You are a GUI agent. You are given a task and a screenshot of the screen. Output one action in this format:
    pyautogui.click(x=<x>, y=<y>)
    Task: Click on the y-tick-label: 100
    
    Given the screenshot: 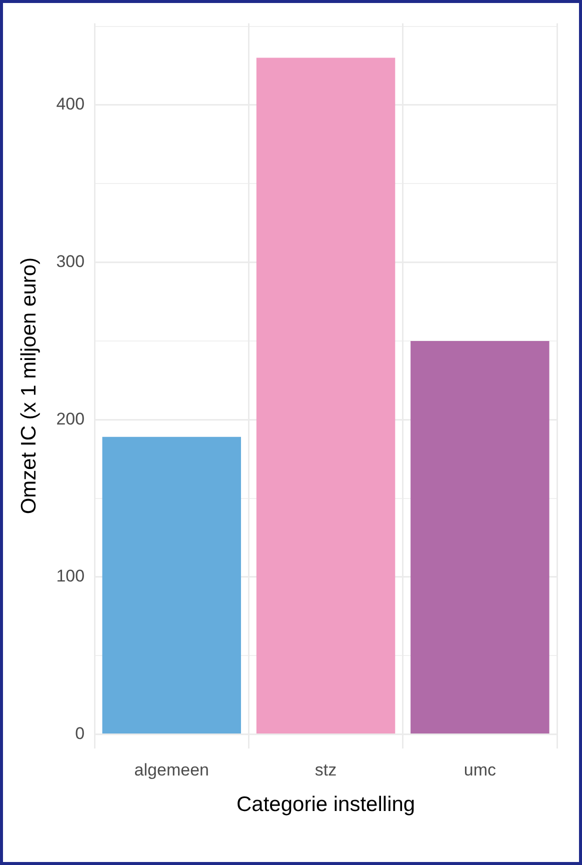 What is the action you would take?
    pyautogui.click(x=70, y=576)
    